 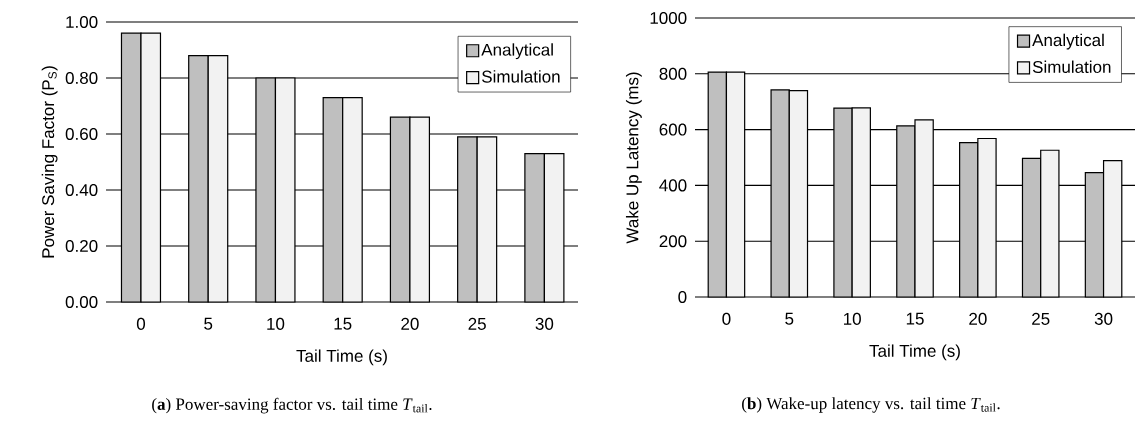 I want to click on y-tick-label: 0.00, so click(x=81, y=302).